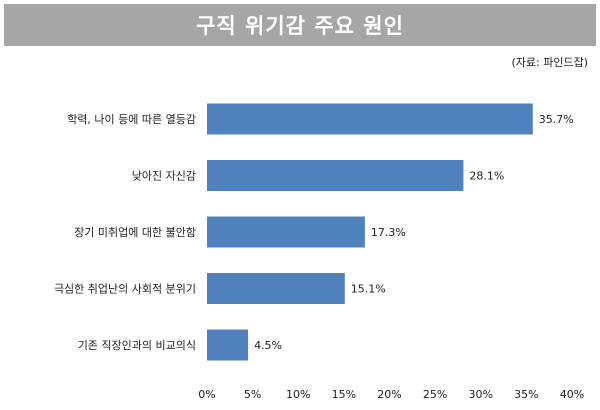 Image resolution: width=600 pixels, height=410 pixels. Describe the element at coordinates (344, 394) in the screenshot. I see `x-tick-label-3: 15%` at that location.